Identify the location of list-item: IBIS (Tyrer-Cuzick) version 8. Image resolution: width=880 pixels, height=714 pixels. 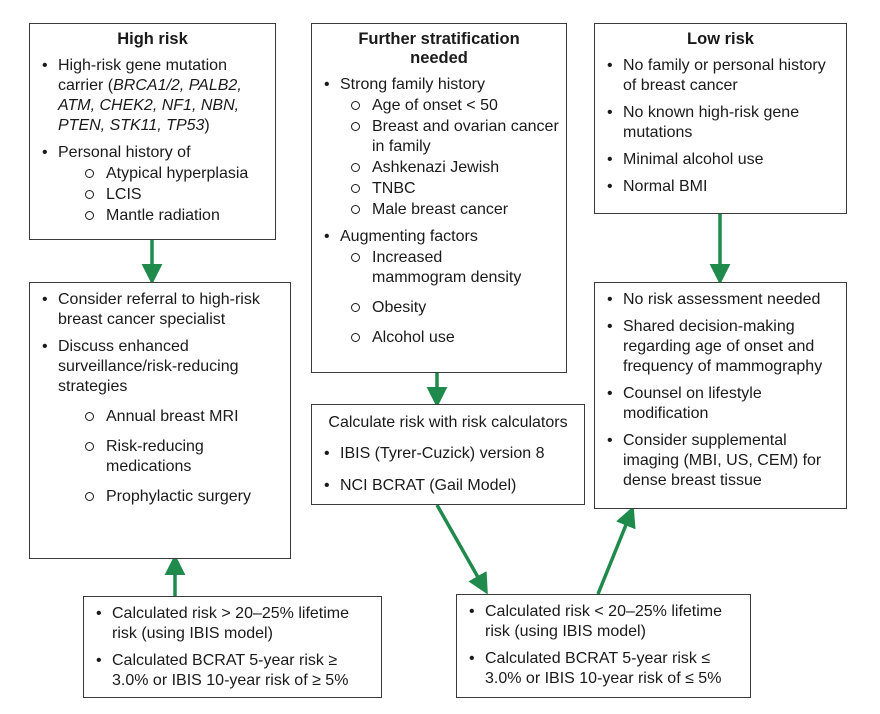
(448, 454).